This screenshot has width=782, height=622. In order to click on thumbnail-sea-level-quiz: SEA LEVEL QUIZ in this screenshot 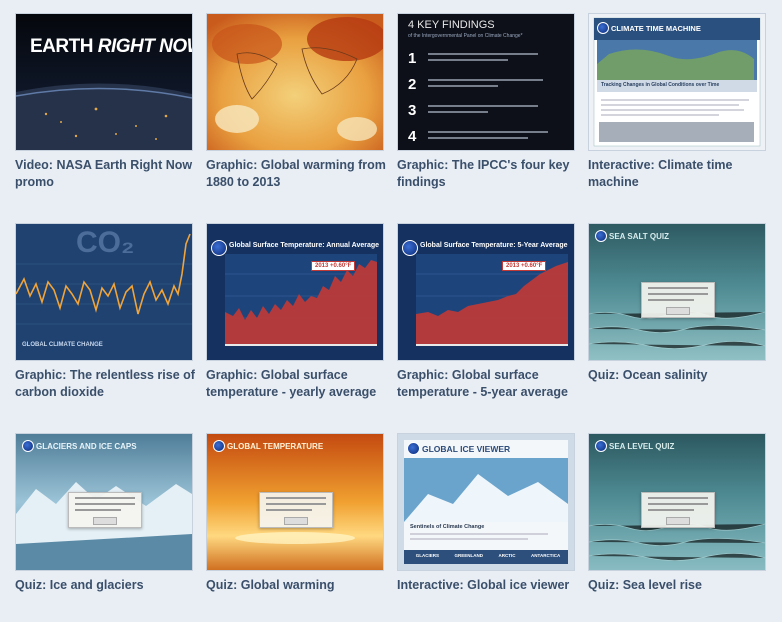, I will do `click(677, 502)`.